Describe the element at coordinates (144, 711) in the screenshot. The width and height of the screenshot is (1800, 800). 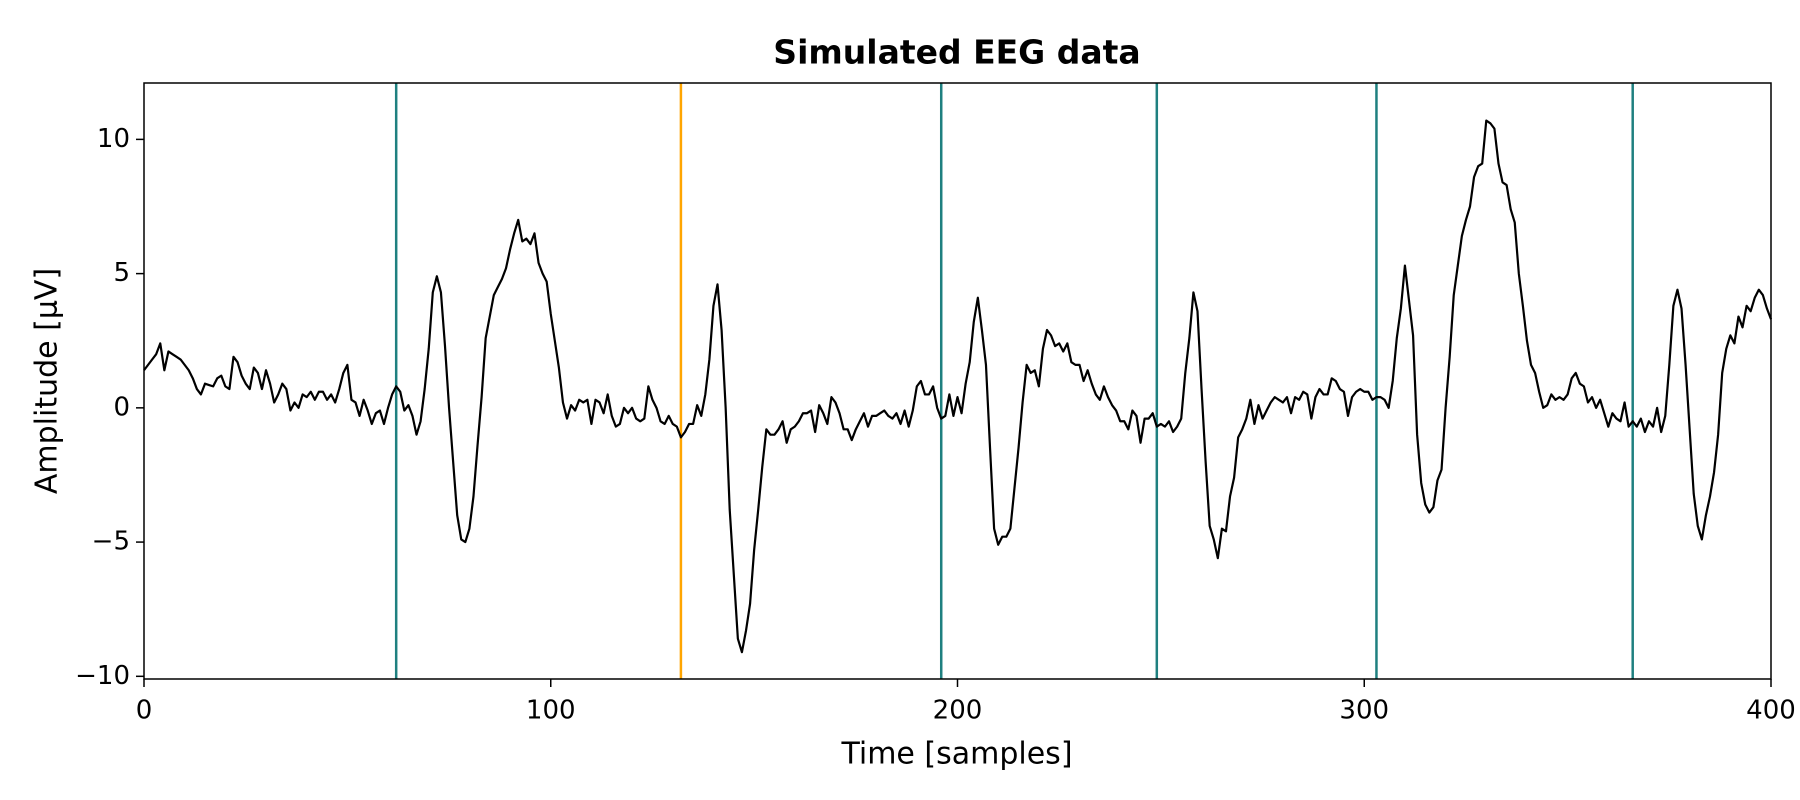
I see `x-tick-label: 0` at that location.